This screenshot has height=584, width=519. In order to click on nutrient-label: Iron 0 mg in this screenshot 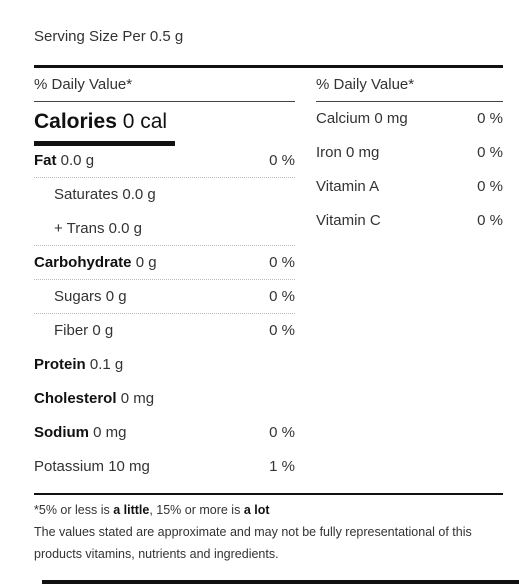, I will do `click(348, 152)`.